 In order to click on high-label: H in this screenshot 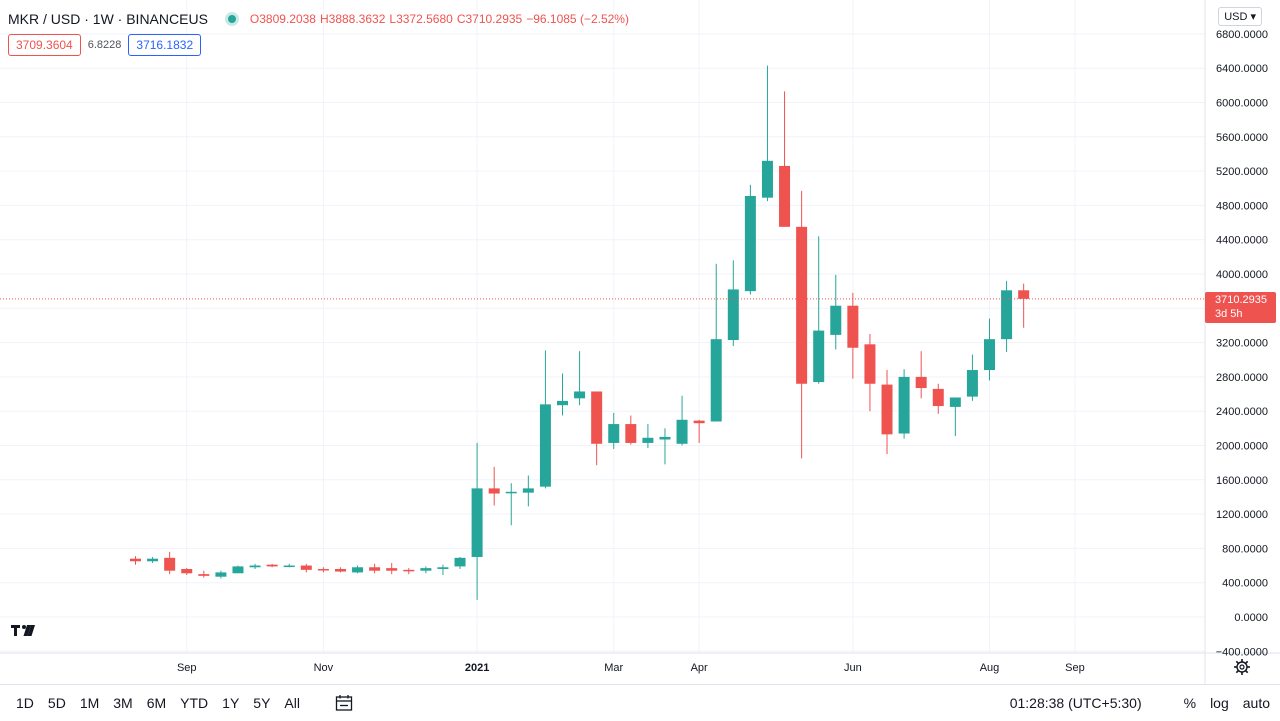, I will do `click(324, 19)`.